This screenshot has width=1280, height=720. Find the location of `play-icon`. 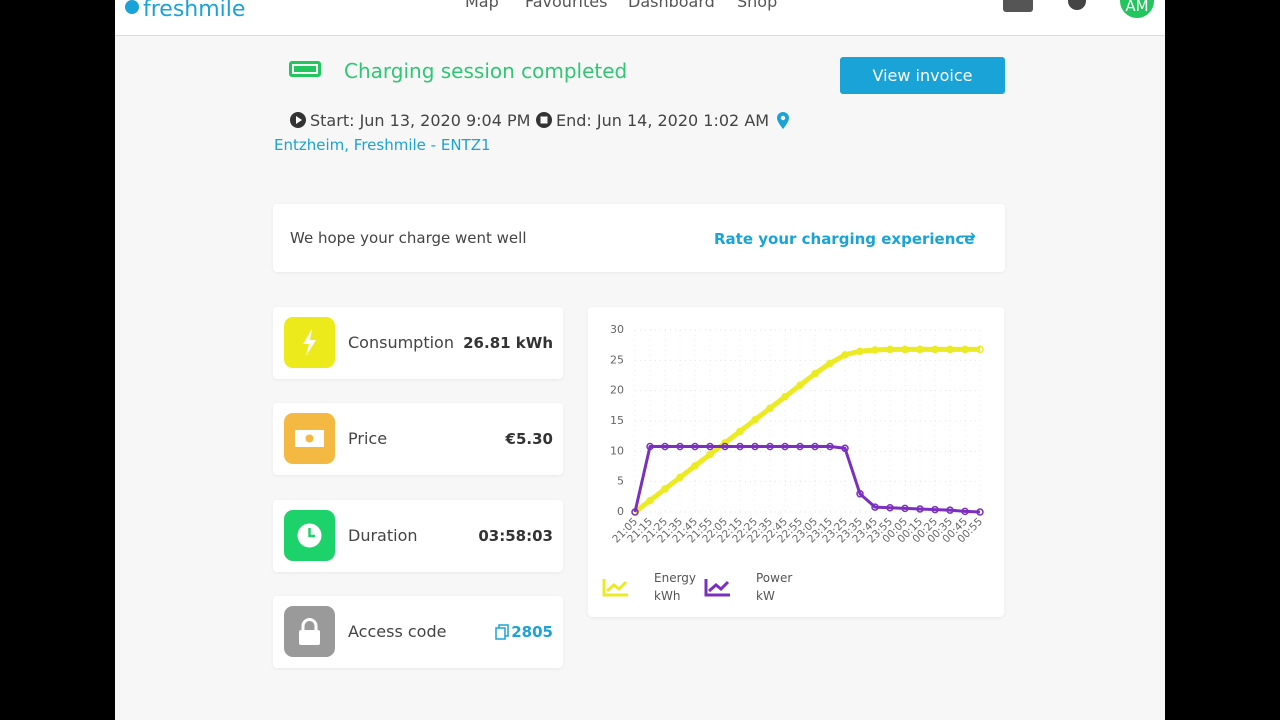

play-icon is located at coordinates (298, 120).